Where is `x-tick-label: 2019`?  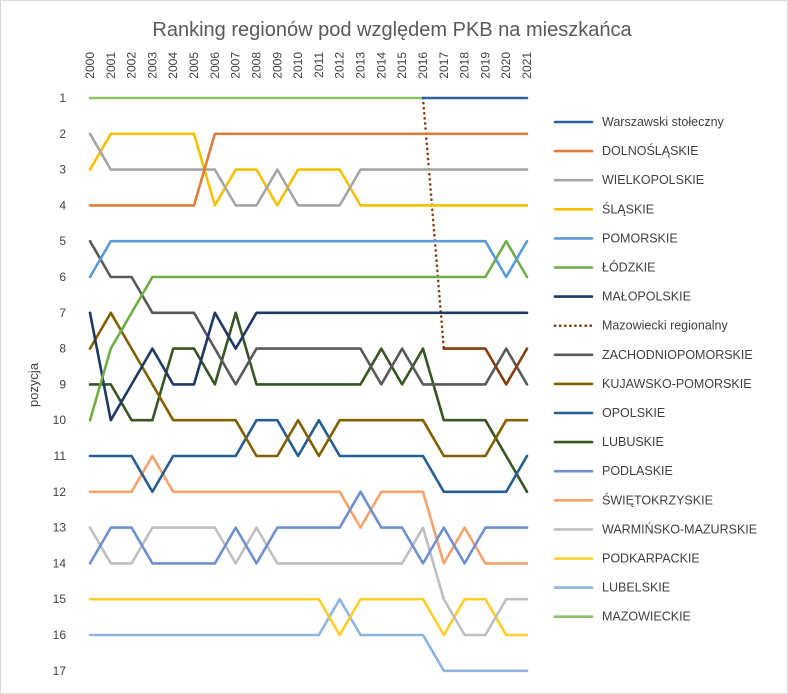
x-tick-label: 2019 is located at coordinates (485, 65).